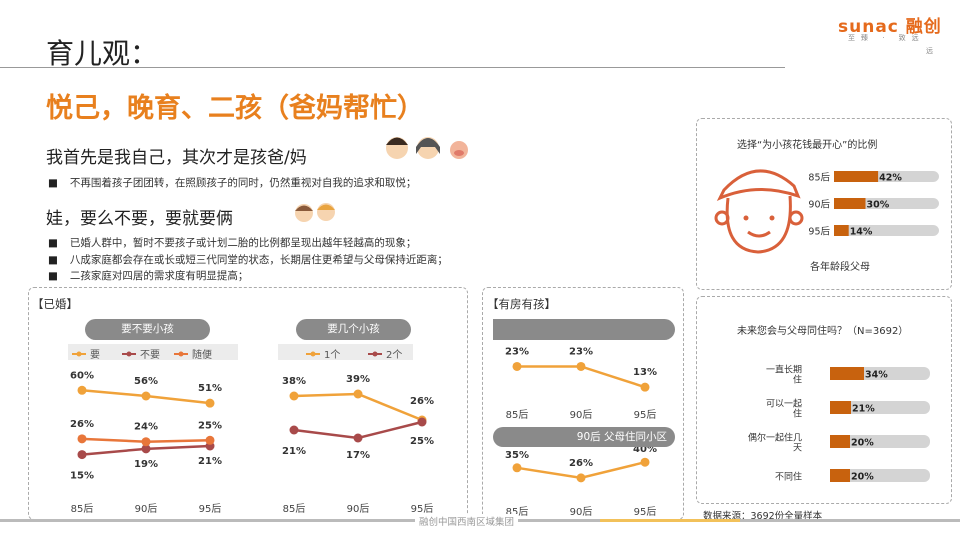 This screenshot has width=960, height=540. What do you see at coordinates (55, 304) in the screenshot?
I see `married-panel-title: 【已婚】` at bounding box center [55, 304].